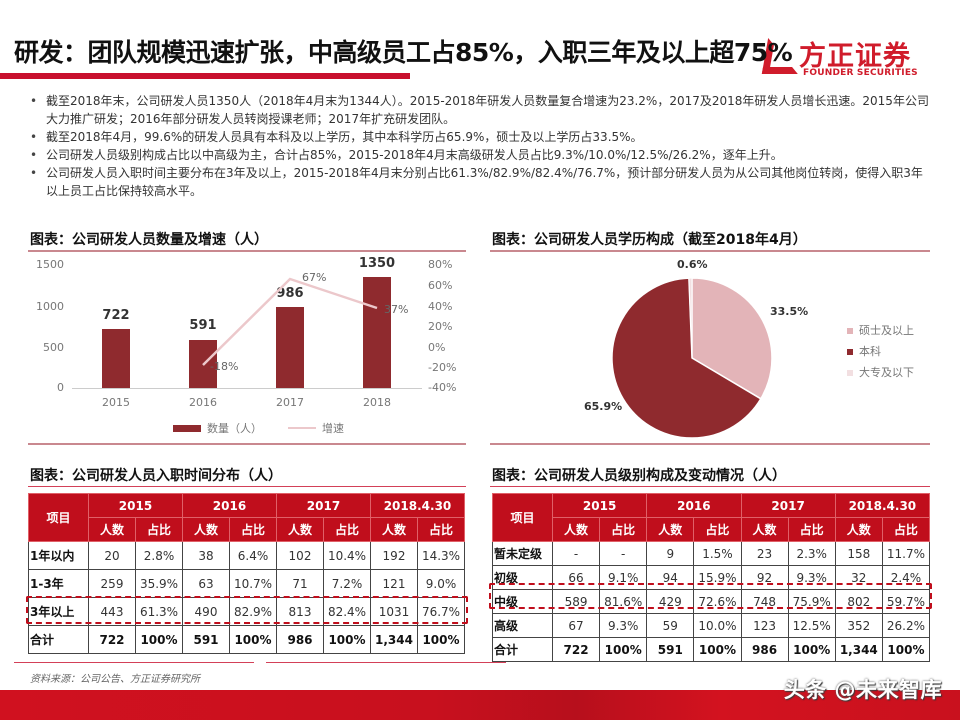  Describe the element at coordinates (670, 577) in the screenshot. I see `cell: 94` at that location.